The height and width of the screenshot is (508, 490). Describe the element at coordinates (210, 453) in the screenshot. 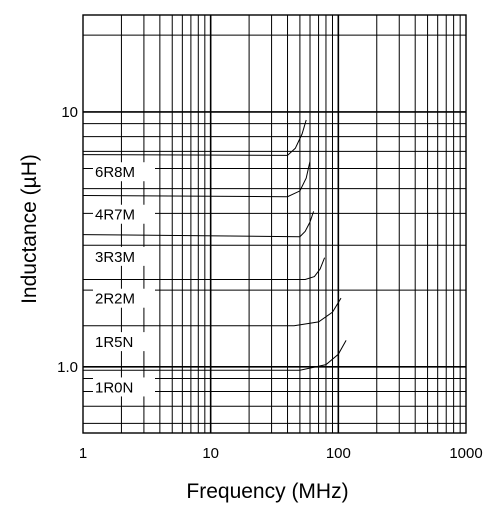

I see `x-tick-label: 10` at that location.